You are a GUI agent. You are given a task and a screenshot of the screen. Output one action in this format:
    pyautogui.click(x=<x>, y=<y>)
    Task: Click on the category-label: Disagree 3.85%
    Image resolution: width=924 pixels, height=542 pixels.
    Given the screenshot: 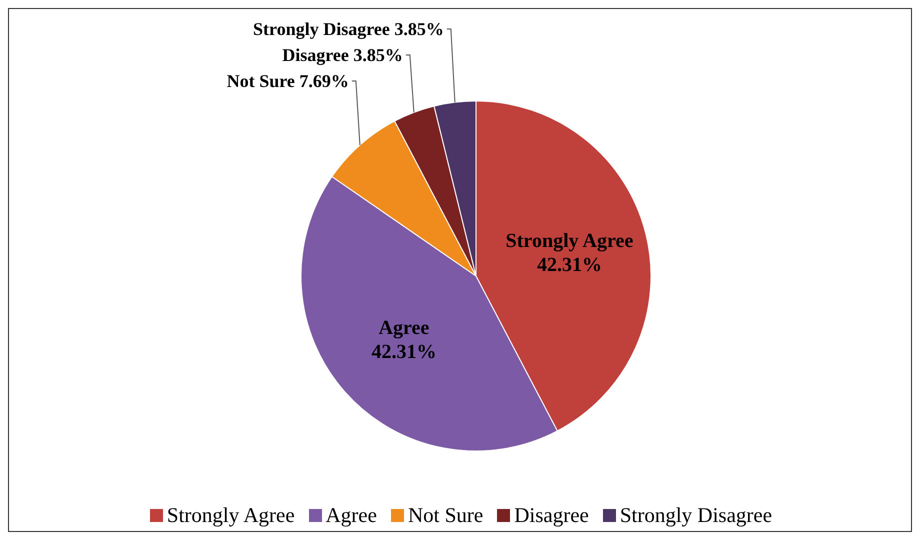 What is the action you would take?
    pyautogui.click(x=342, y=55)
    